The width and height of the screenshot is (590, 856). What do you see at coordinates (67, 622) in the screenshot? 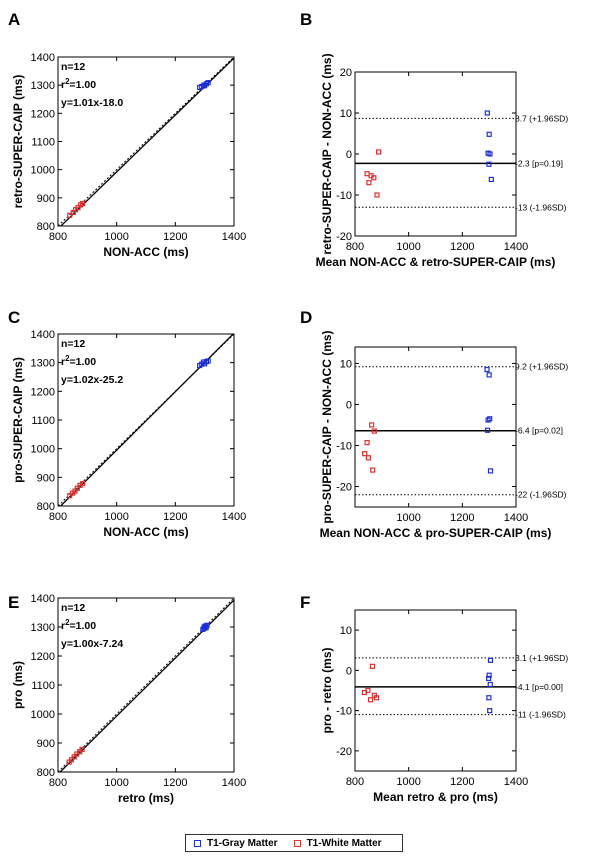
I see `stat-r2-exp: 2` at bounding box center [67, 622].